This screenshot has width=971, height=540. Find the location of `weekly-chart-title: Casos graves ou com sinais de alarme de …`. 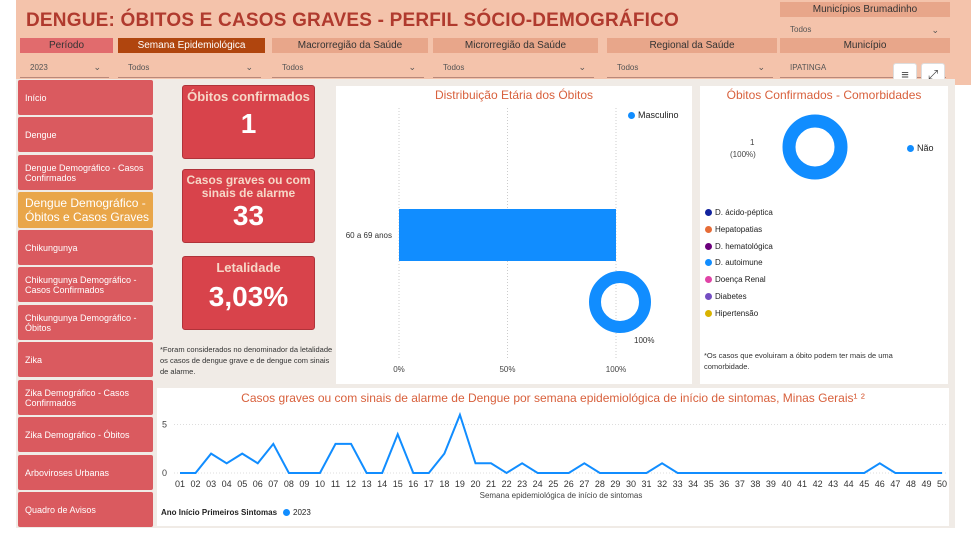

weekly-chart-title: Casos graves ou com sinais de alarme de … is located at coordinates (553, 398).